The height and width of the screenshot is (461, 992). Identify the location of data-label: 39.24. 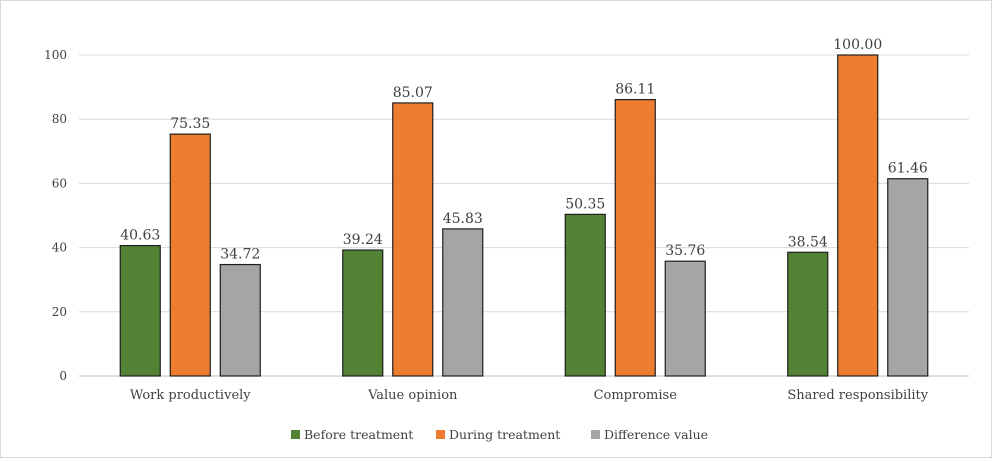
(363, 240).